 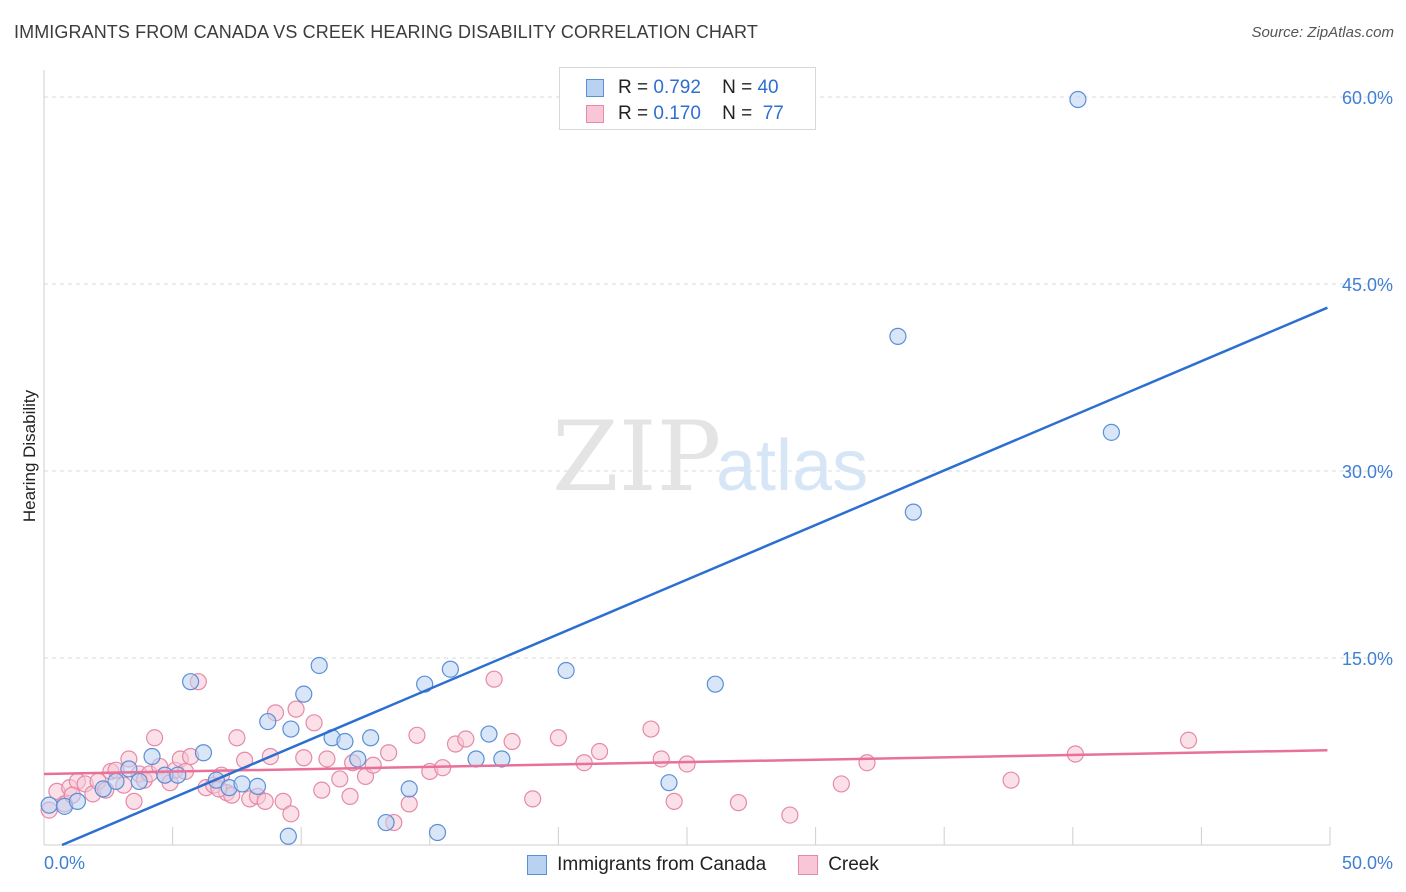 I want to click on legend-swatch-canada, so click(x=537, y=865).